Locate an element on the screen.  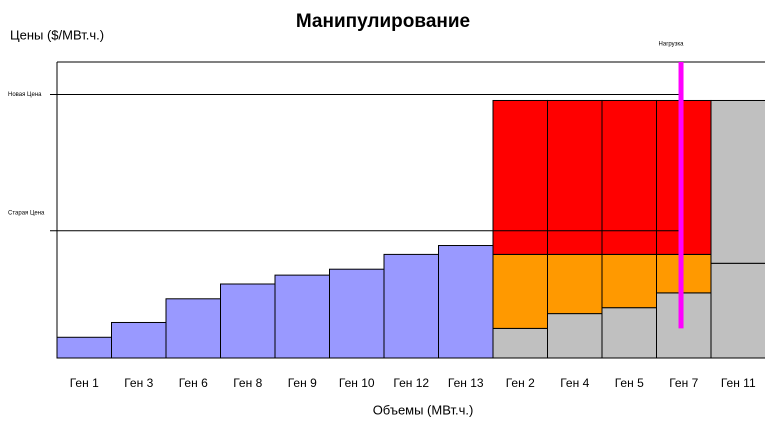
chart-title: Манипулирование is located at coordinates (383, 21).